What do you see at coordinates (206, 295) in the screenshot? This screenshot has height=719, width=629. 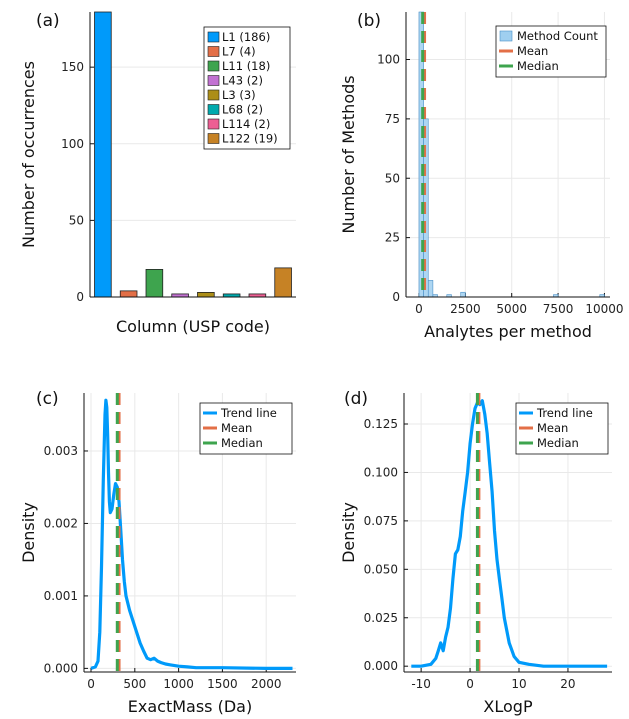 I see `bar-L3` at bounding box center [206, 295].